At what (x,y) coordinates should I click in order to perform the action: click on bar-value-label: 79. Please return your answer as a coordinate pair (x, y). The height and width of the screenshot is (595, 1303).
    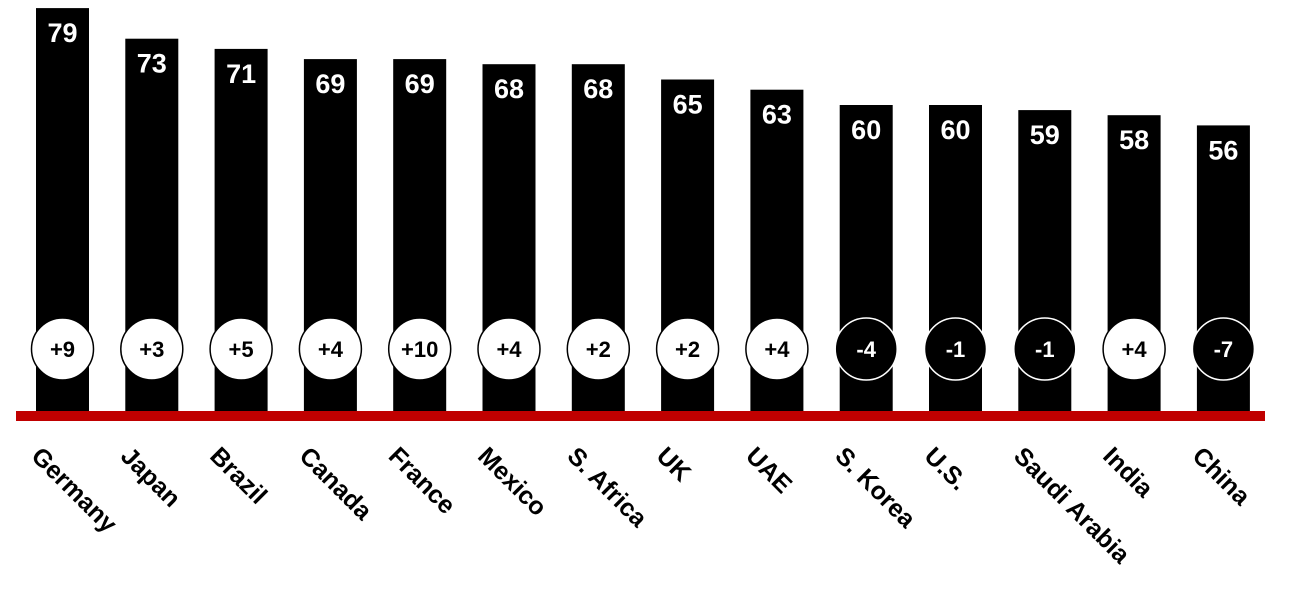
    Looking at the image, I should click on (62, 33).